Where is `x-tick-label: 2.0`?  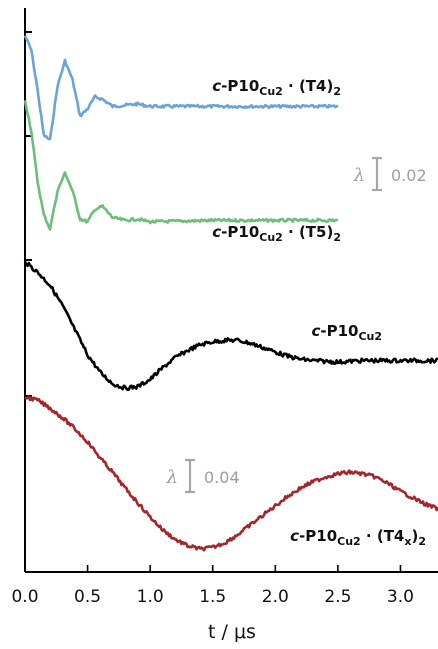 x-tick-label: 2.0 is located at coordinates (275, 597).